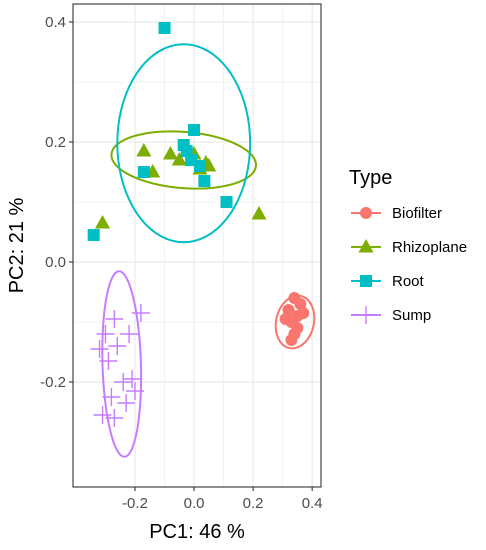 Image resolution: width=486 pixels, height=550 pixels. I want to click on ellipse-rhizoplane, so click(184, 160).